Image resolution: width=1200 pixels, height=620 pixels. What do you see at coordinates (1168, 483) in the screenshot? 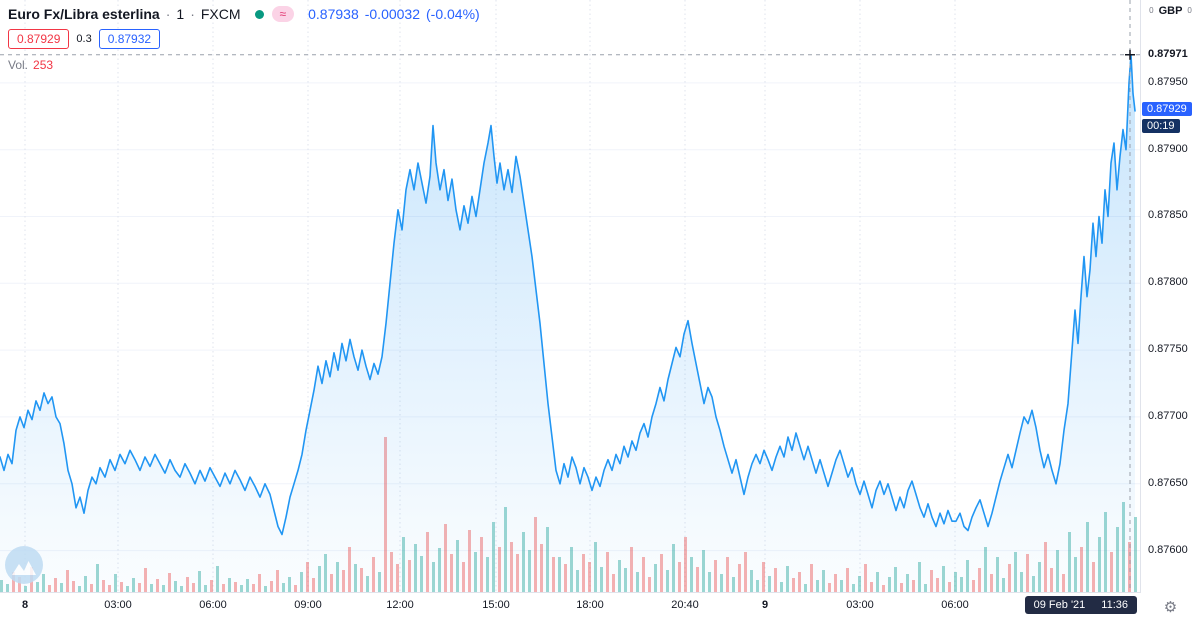
I see `price-axis-tick: 0.87650` at bounding box center [1168, 483].